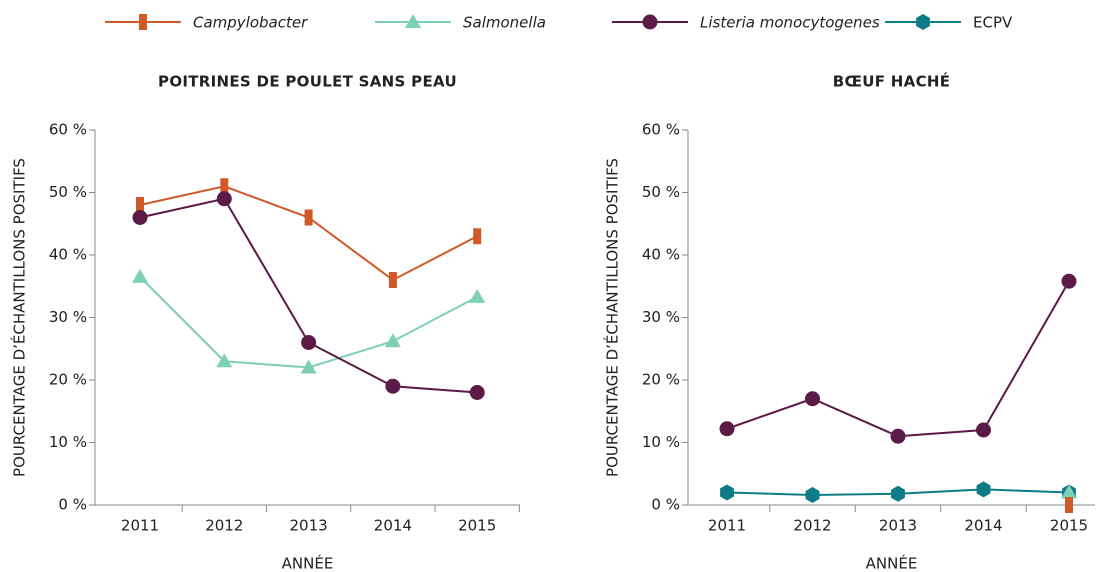 Image resolution: width=1107 pixels, height=572 pixels. Describe the element at coordinates (892, 81) in the screenshot. I see `chart-title: BŒUF HACHÉ` at that location.